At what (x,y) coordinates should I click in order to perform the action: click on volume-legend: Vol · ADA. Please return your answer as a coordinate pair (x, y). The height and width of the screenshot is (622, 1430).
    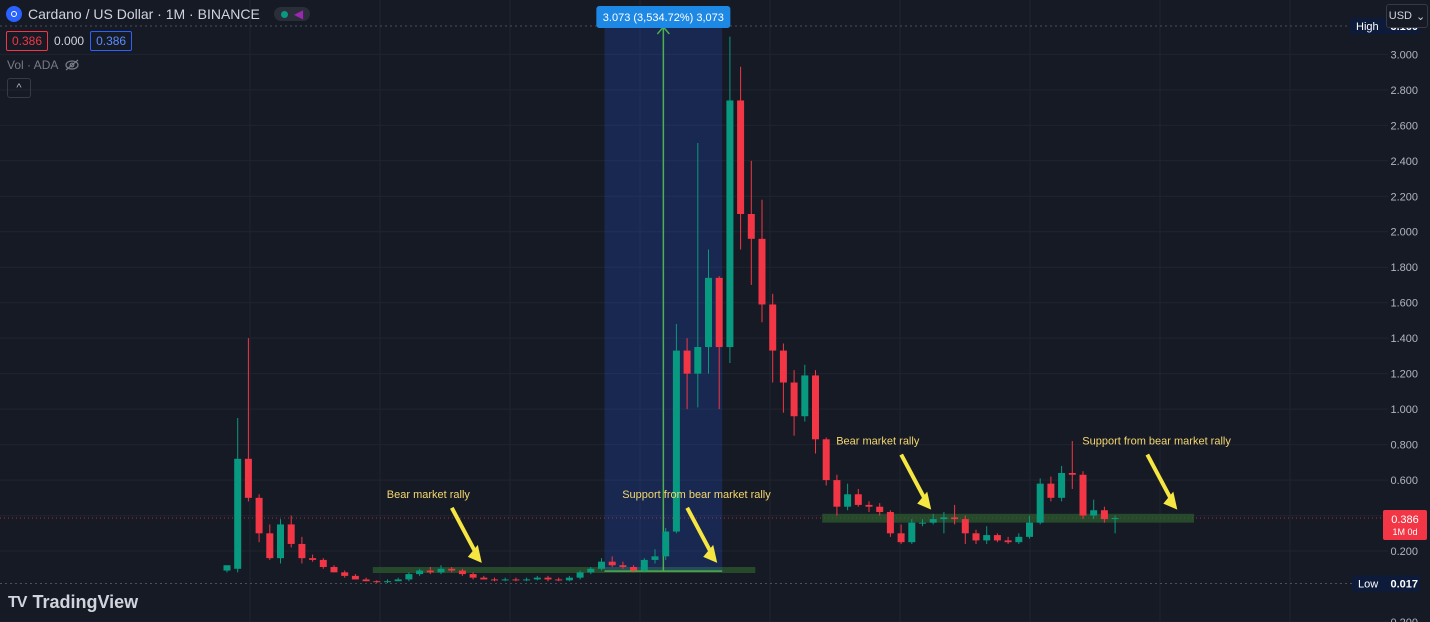
    Looking at the image, I should click on (43, 65).